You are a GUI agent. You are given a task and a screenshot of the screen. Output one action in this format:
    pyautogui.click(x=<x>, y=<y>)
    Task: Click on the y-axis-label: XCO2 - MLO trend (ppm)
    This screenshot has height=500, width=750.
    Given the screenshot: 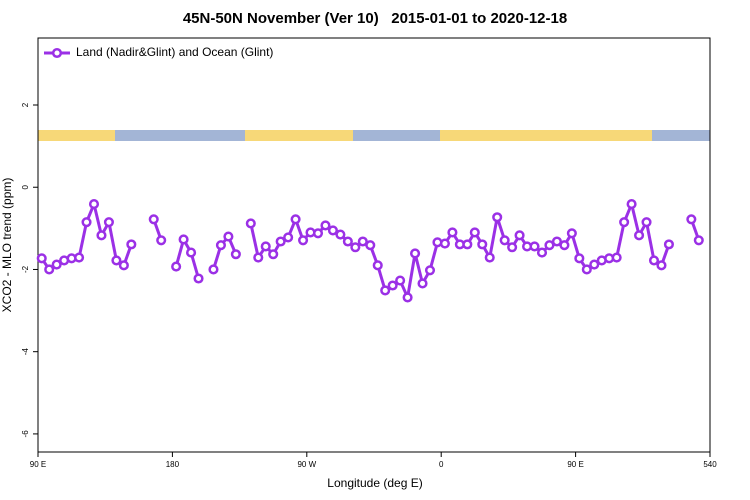 What is the action you would take?
    pyautogui.click(x=7, y=245)
    